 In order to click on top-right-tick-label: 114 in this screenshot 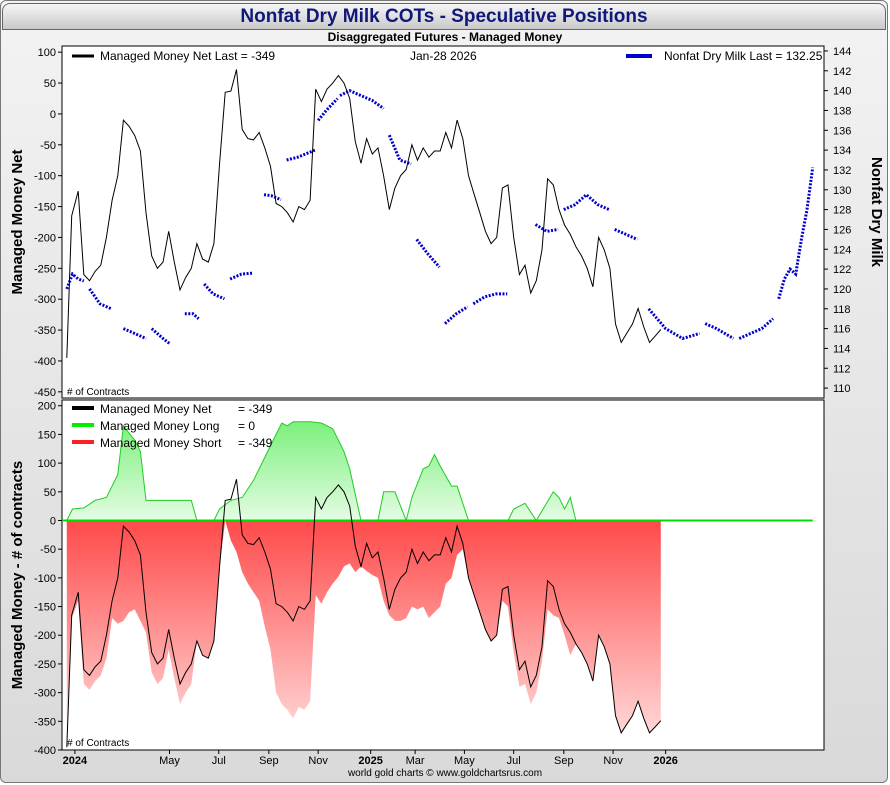, I will do `click(842, 349)`.